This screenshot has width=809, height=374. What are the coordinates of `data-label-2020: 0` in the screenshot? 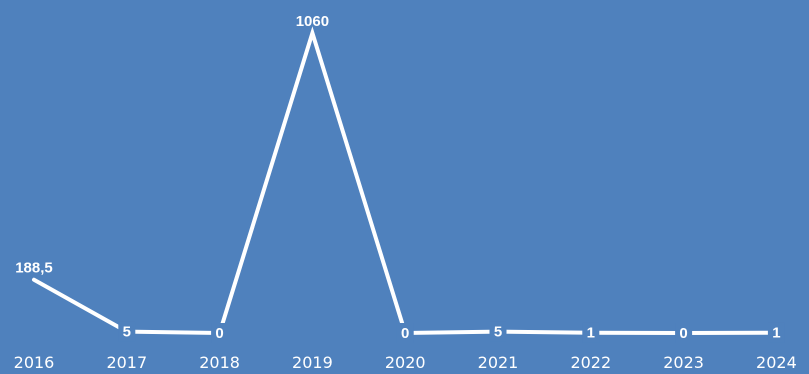 It's located at (405, 333).